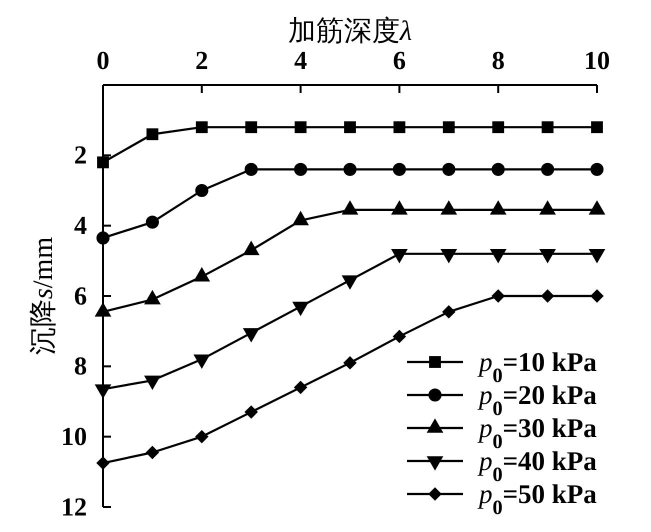 The width and height of the screenshot is (651, 532). What do you see at coordinates (301, 60) in the screenshot?
I see `x-tick-label: 4` at bounding box center [301, 60].